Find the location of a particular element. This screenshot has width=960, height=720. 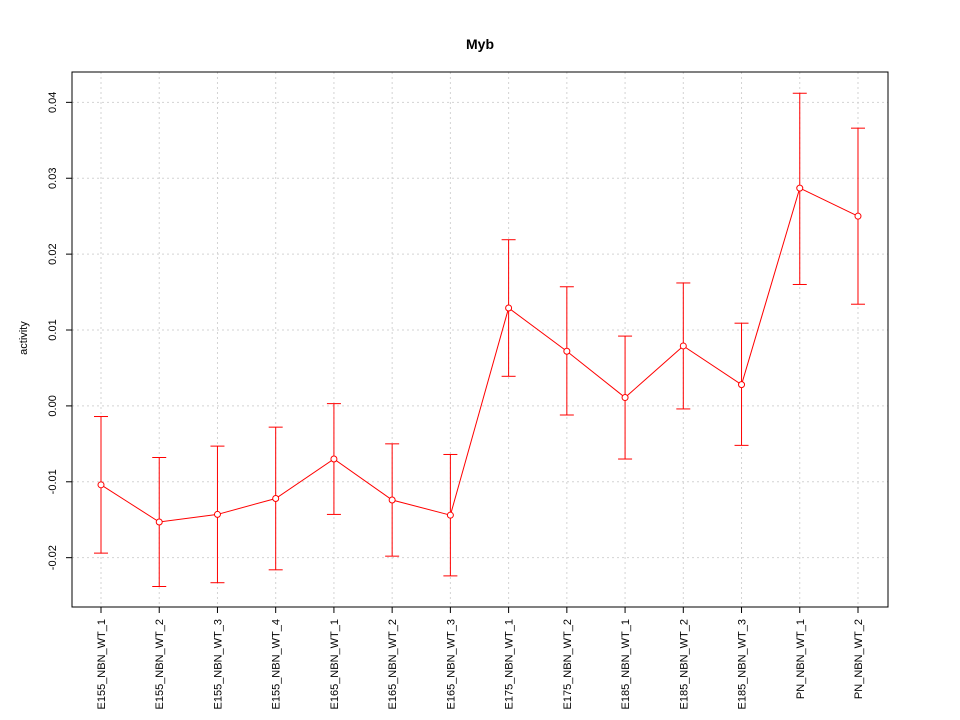

y-tick-label: 0.02 is located at coordinates (53, 253).